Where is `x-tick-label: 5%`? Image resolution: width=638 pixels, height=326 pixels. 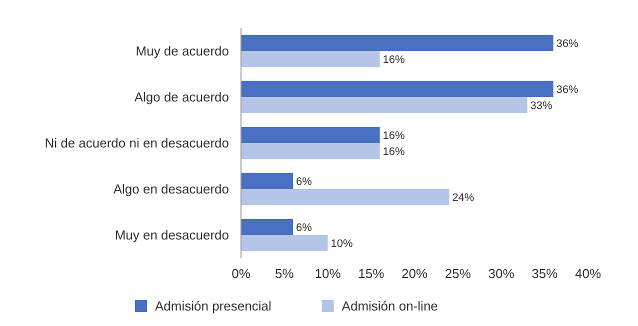 x-tick-label: 5% is located at coordinates (284, 273).